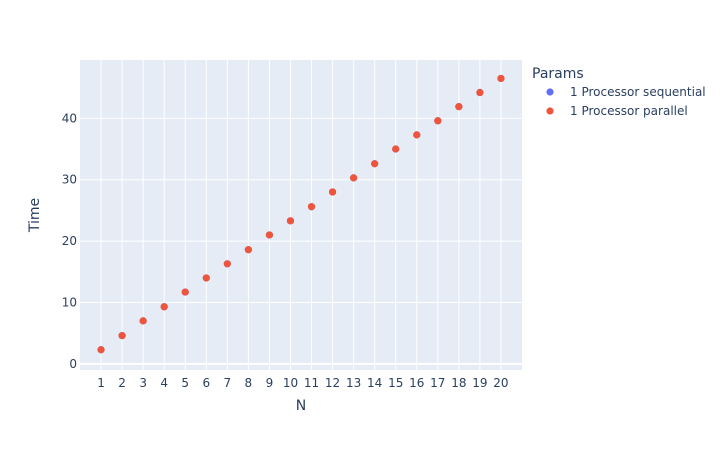  Describe the element at coordinates (228, 383) in the screenshot. I see `x-tick-label: 7` at that location.